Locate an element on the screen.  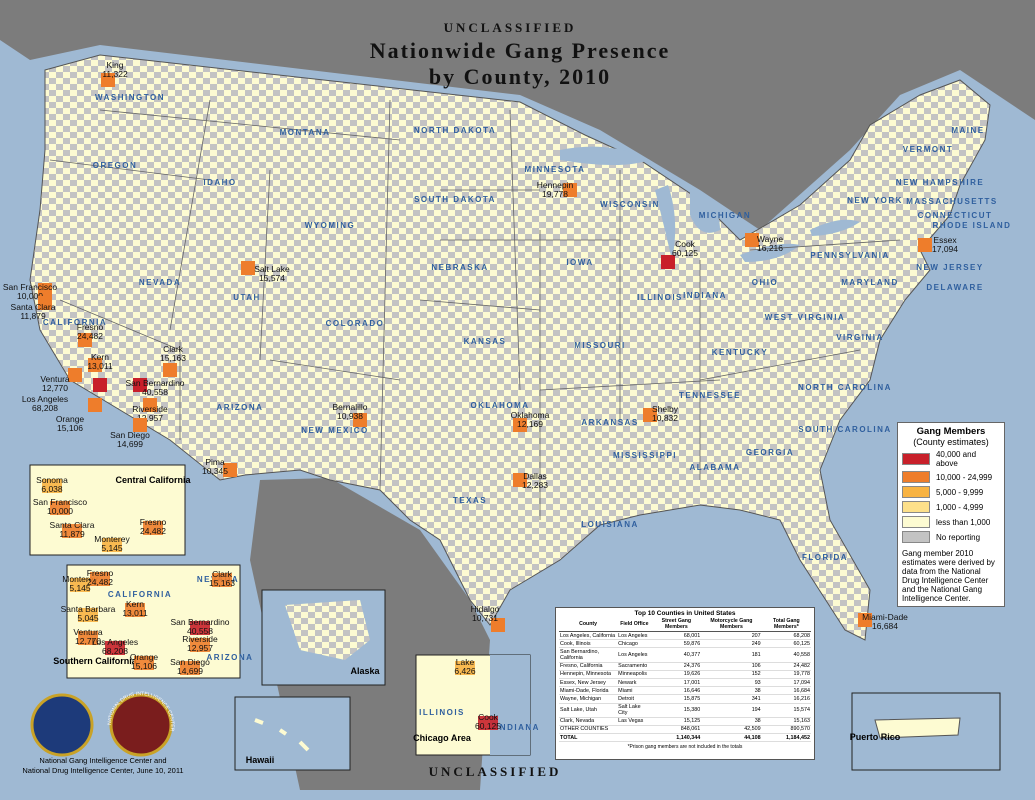
county-name: Santa Clara is located at coordinates (33, 307).